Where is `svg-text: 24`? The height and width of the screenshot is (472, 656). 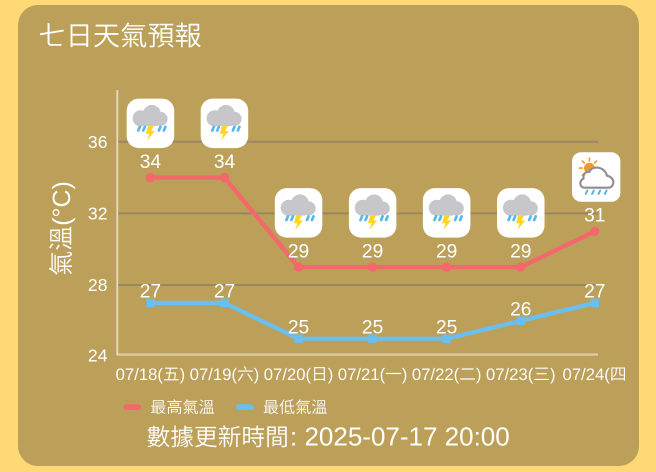
svg-text: 24 is located at coordinates (98, 355).